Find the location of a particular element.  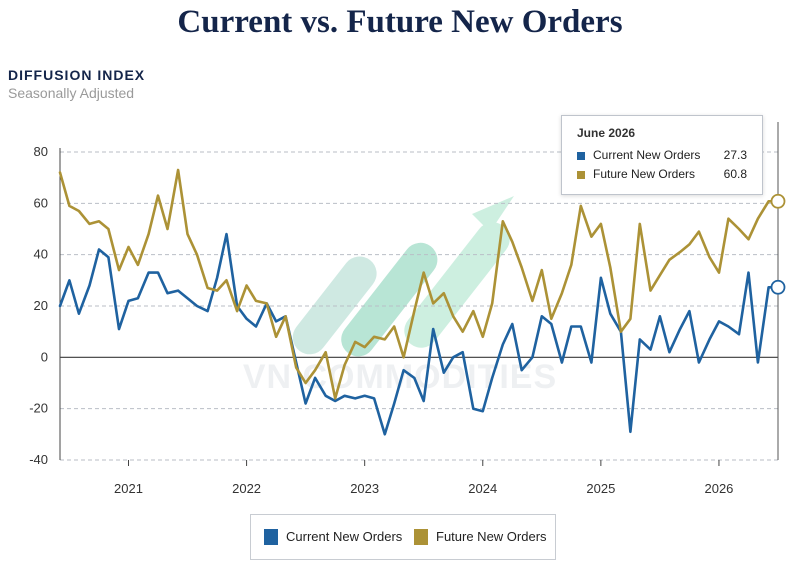

y-tick-label: -20 is located at coordinates (38, 408).